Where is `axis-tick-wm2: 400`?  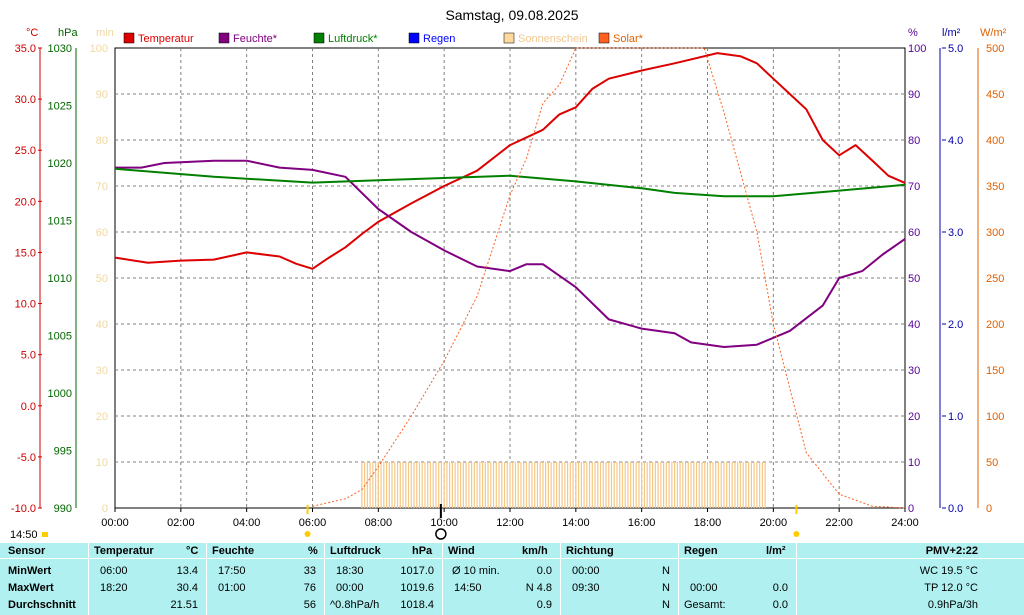
axis-tick-wm2: 400 is located at coordinates (995, 141).